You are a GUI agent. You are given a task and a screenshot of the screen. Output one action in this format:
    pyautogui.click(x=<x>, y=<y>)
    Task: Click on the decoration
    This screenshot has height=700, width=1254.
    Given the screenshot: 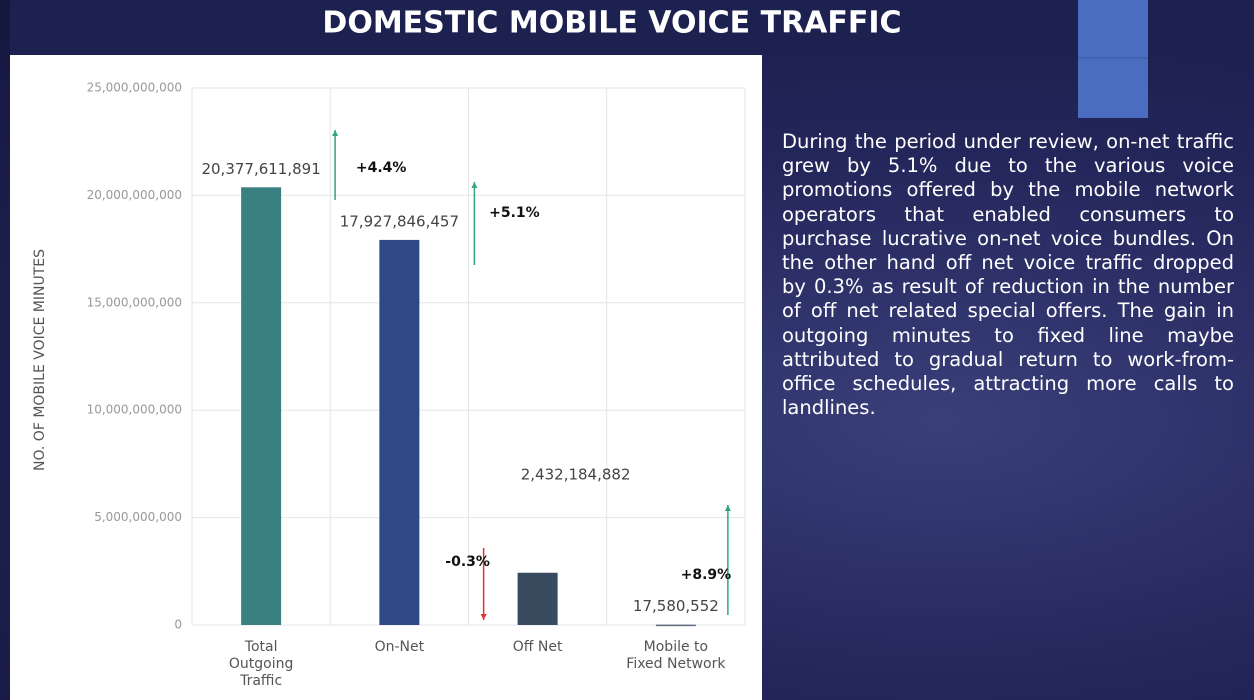 What is the action you would take?
    pyautogui.click(x=1113, y=59)
    